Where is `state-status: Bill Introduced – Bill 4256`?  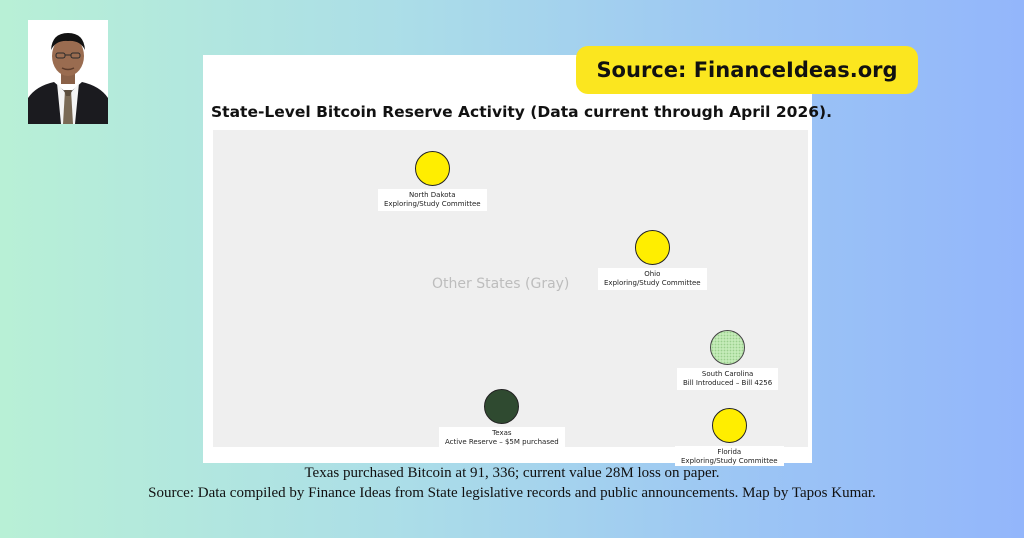 state-status: Bill Introduced – Bill 4256 is located at coordinates (728, 383).